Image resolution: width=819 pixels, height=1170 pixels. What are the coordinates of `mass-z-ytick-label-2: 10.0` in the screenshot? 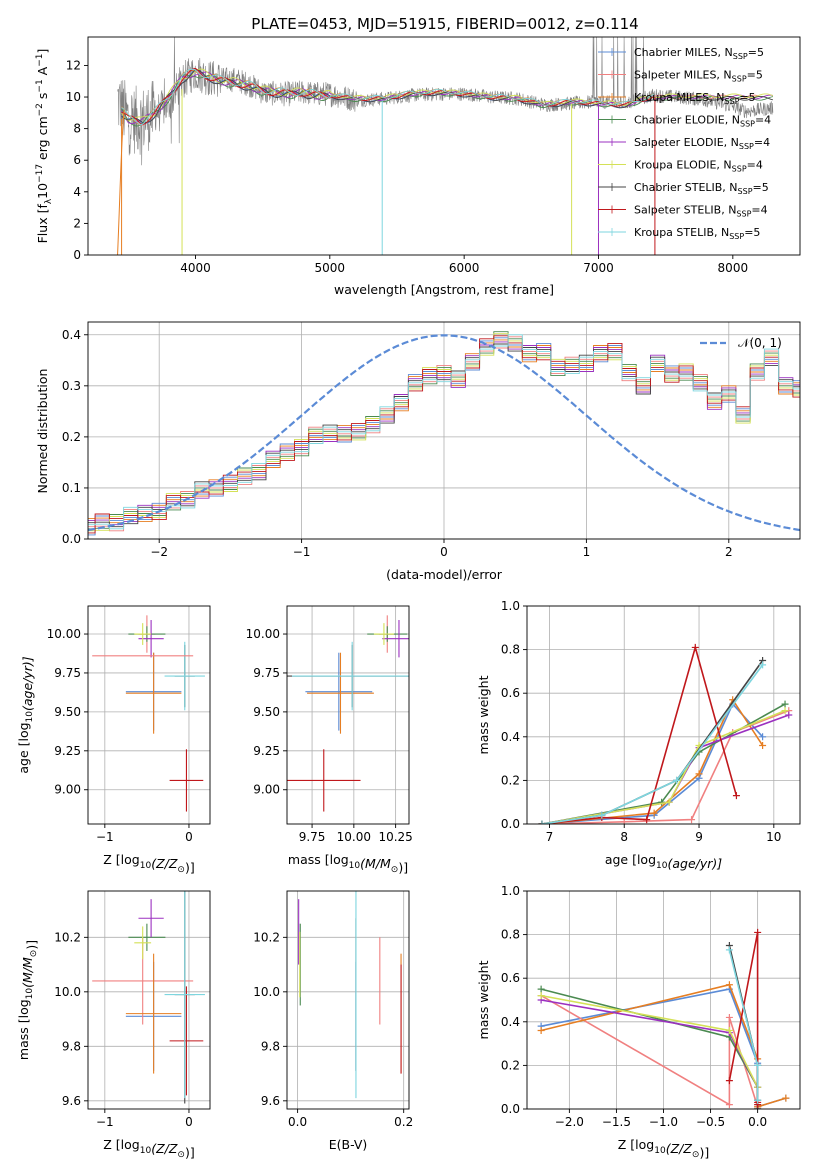 It's located at (67, 992).